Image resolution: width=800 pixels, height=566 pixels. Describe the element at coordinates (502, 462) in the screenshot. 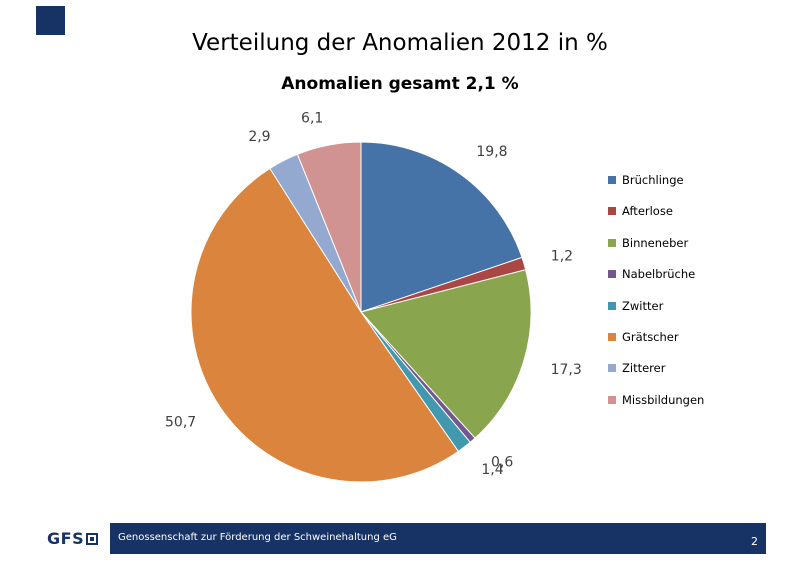

I see `data-label-3: 0,6` at that location.